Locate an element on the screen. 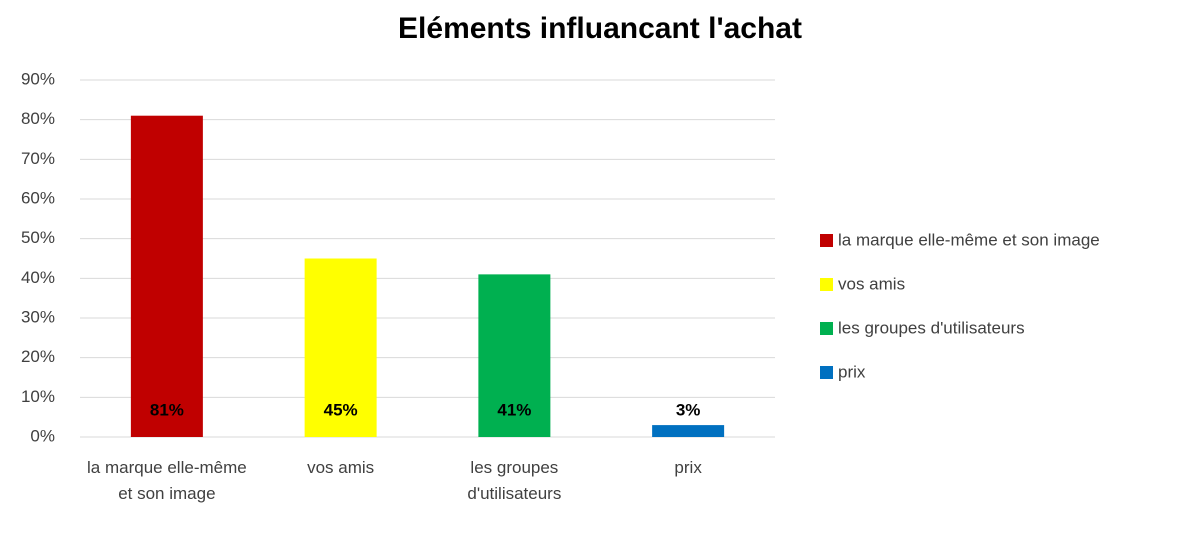  data-label: 3% is located at coordinates (688, 409).